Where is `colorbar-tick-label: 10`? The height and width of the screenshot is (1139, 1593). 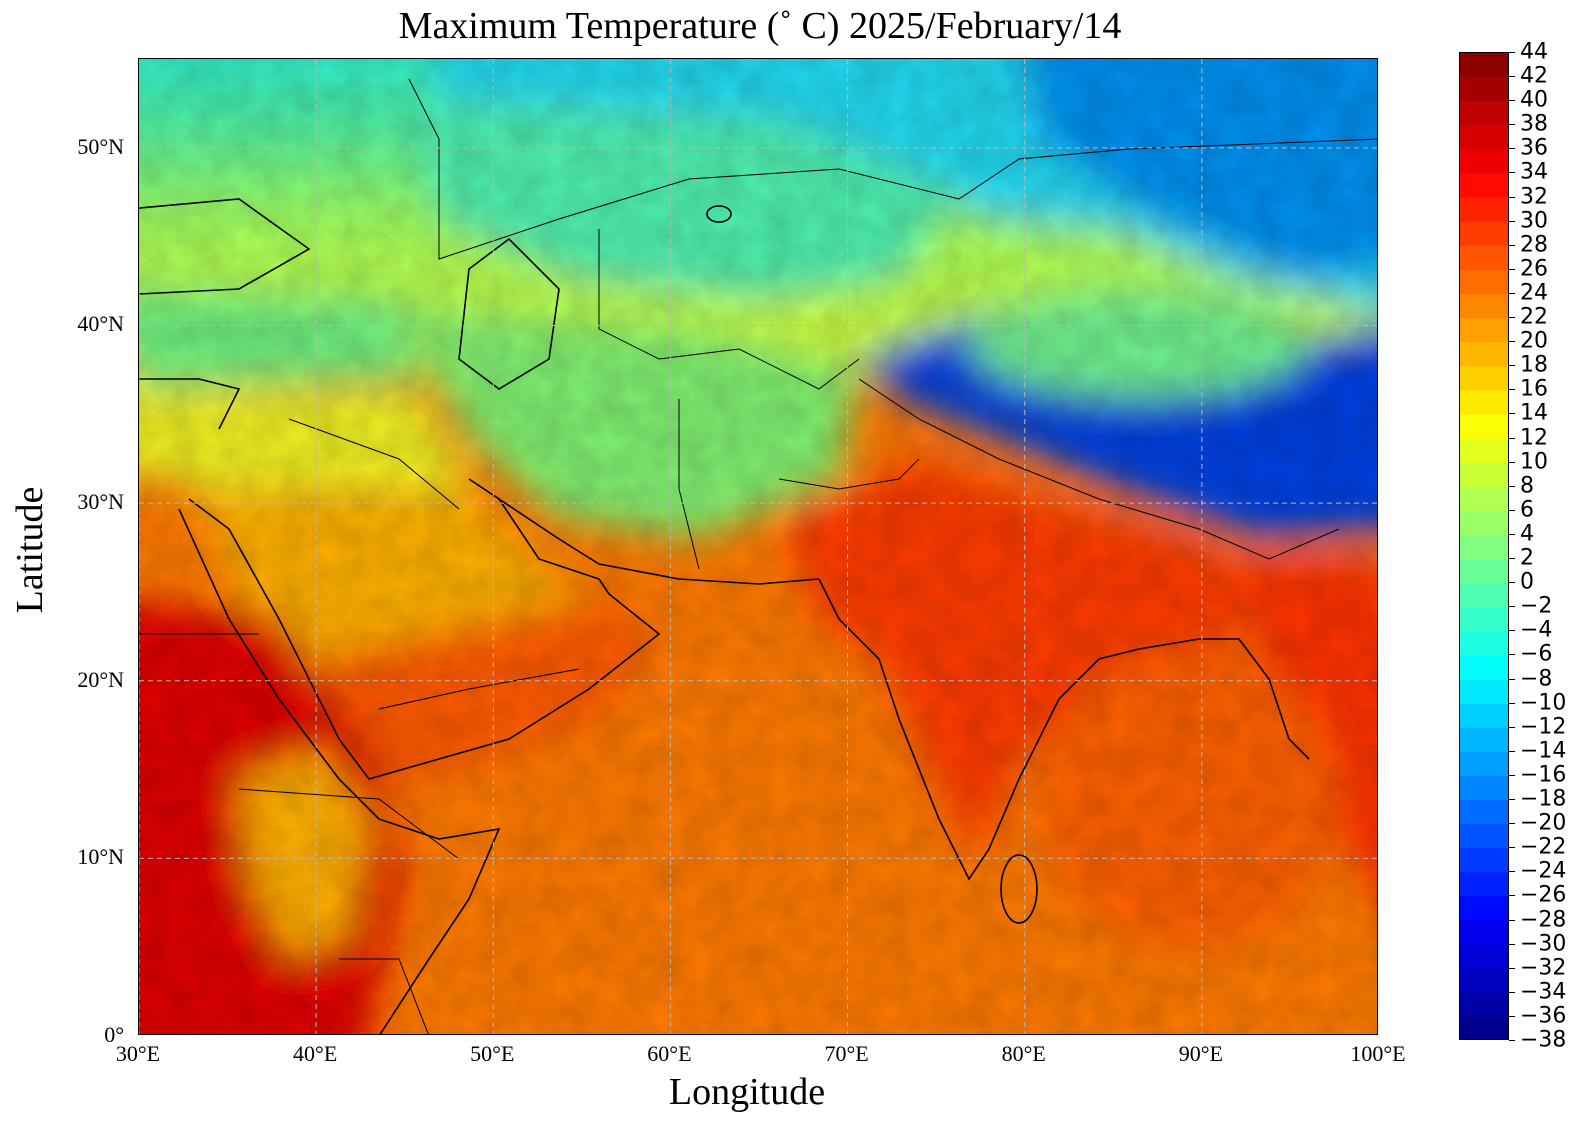
colorbar-tick-label: 10 is located at coordinates (1534, 462).